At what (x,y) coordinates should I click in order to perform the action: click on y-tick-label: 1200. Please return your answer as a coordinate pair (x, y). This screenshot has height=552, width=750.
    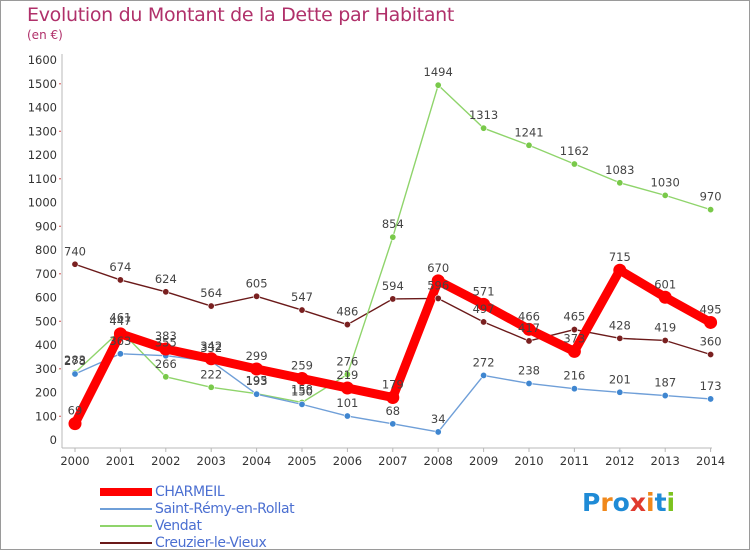
    Looking at the image, I should click on (42, 155).